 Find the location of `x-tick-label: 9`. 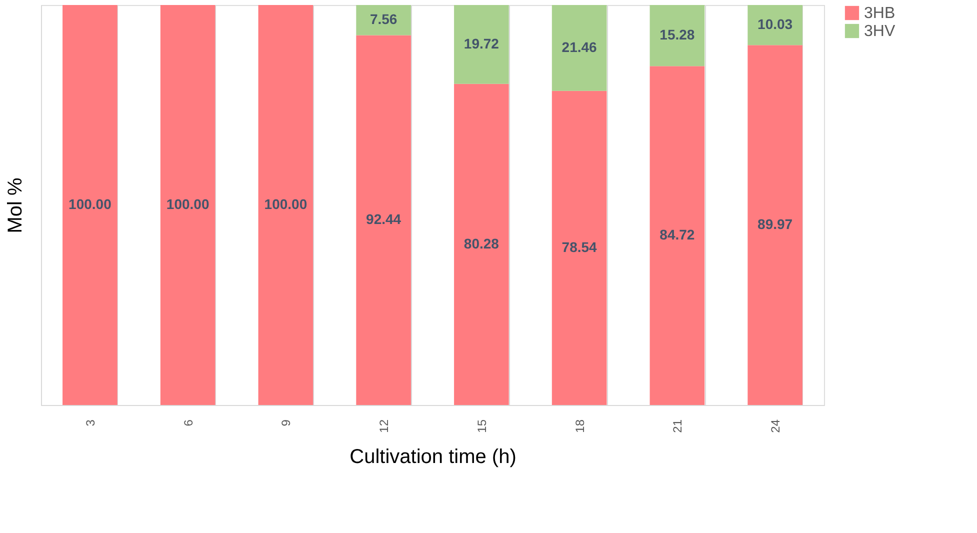

x-tick-label: 9 is located at coordinates (286, 422).